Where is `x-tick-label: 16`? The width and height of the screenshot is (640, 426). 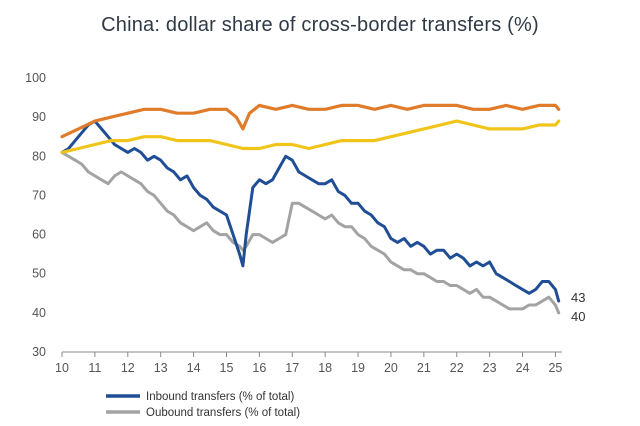 x-tick-label: 16 is located at coordinates (259, 368).